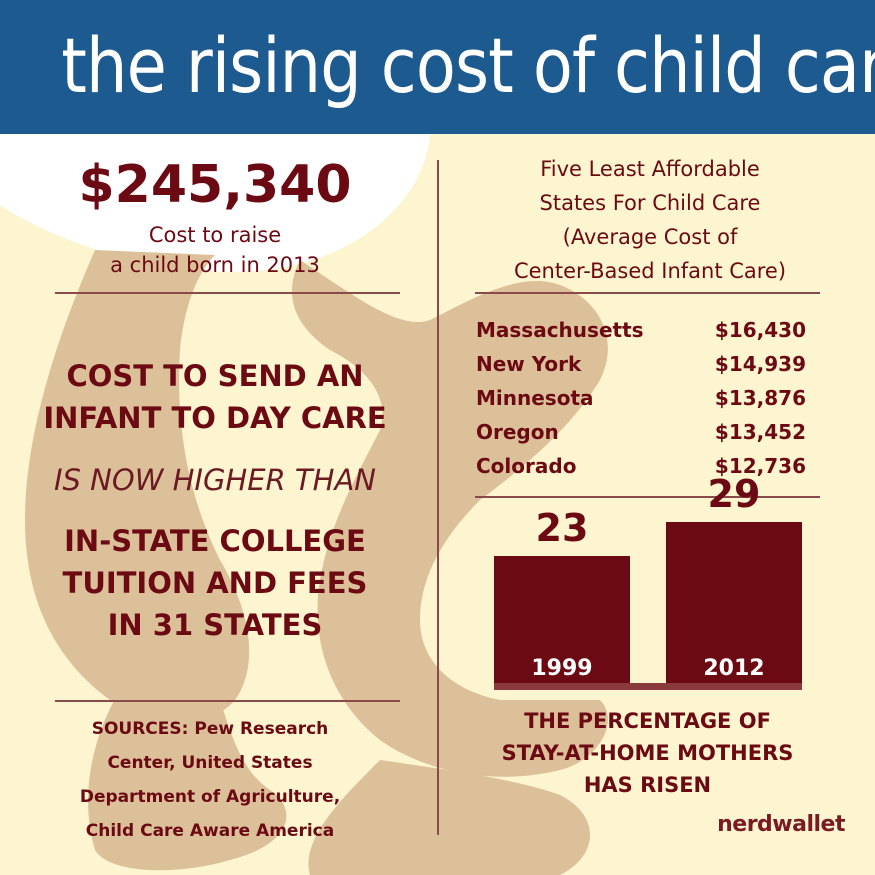 Image resolution: width=875 pixels, height=875 pixels. Describe the element at coordinates (647, 721) in the screenshot. I see `mothers-caption-line-1: THE PERCENTAGE OF` at that location.